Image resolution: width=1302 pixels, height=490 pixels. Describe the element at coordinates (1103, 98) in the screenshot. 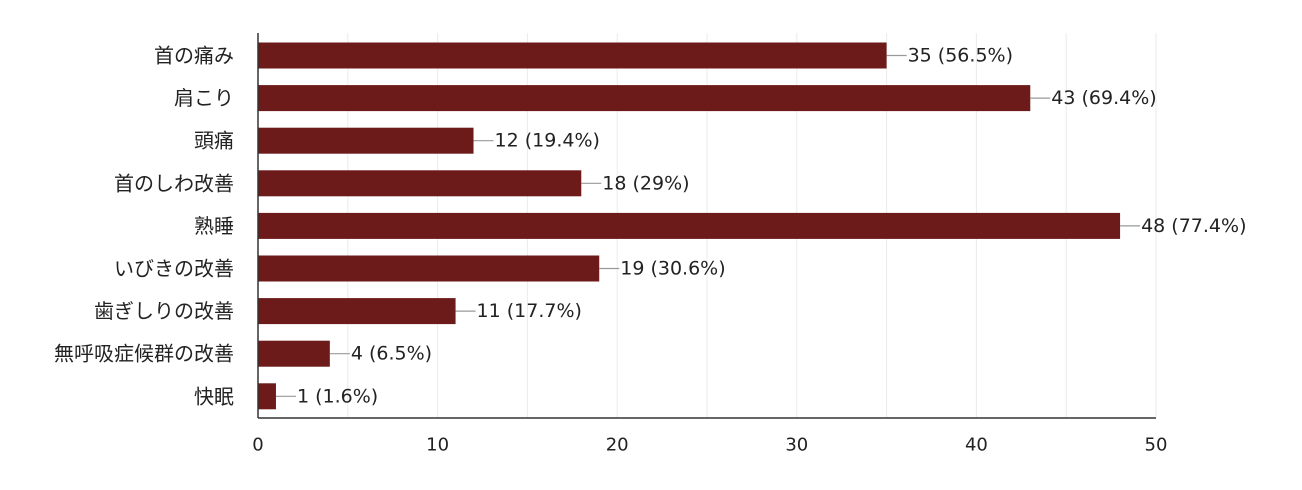

I see `data-label: 43 (69.4%)` at that location.